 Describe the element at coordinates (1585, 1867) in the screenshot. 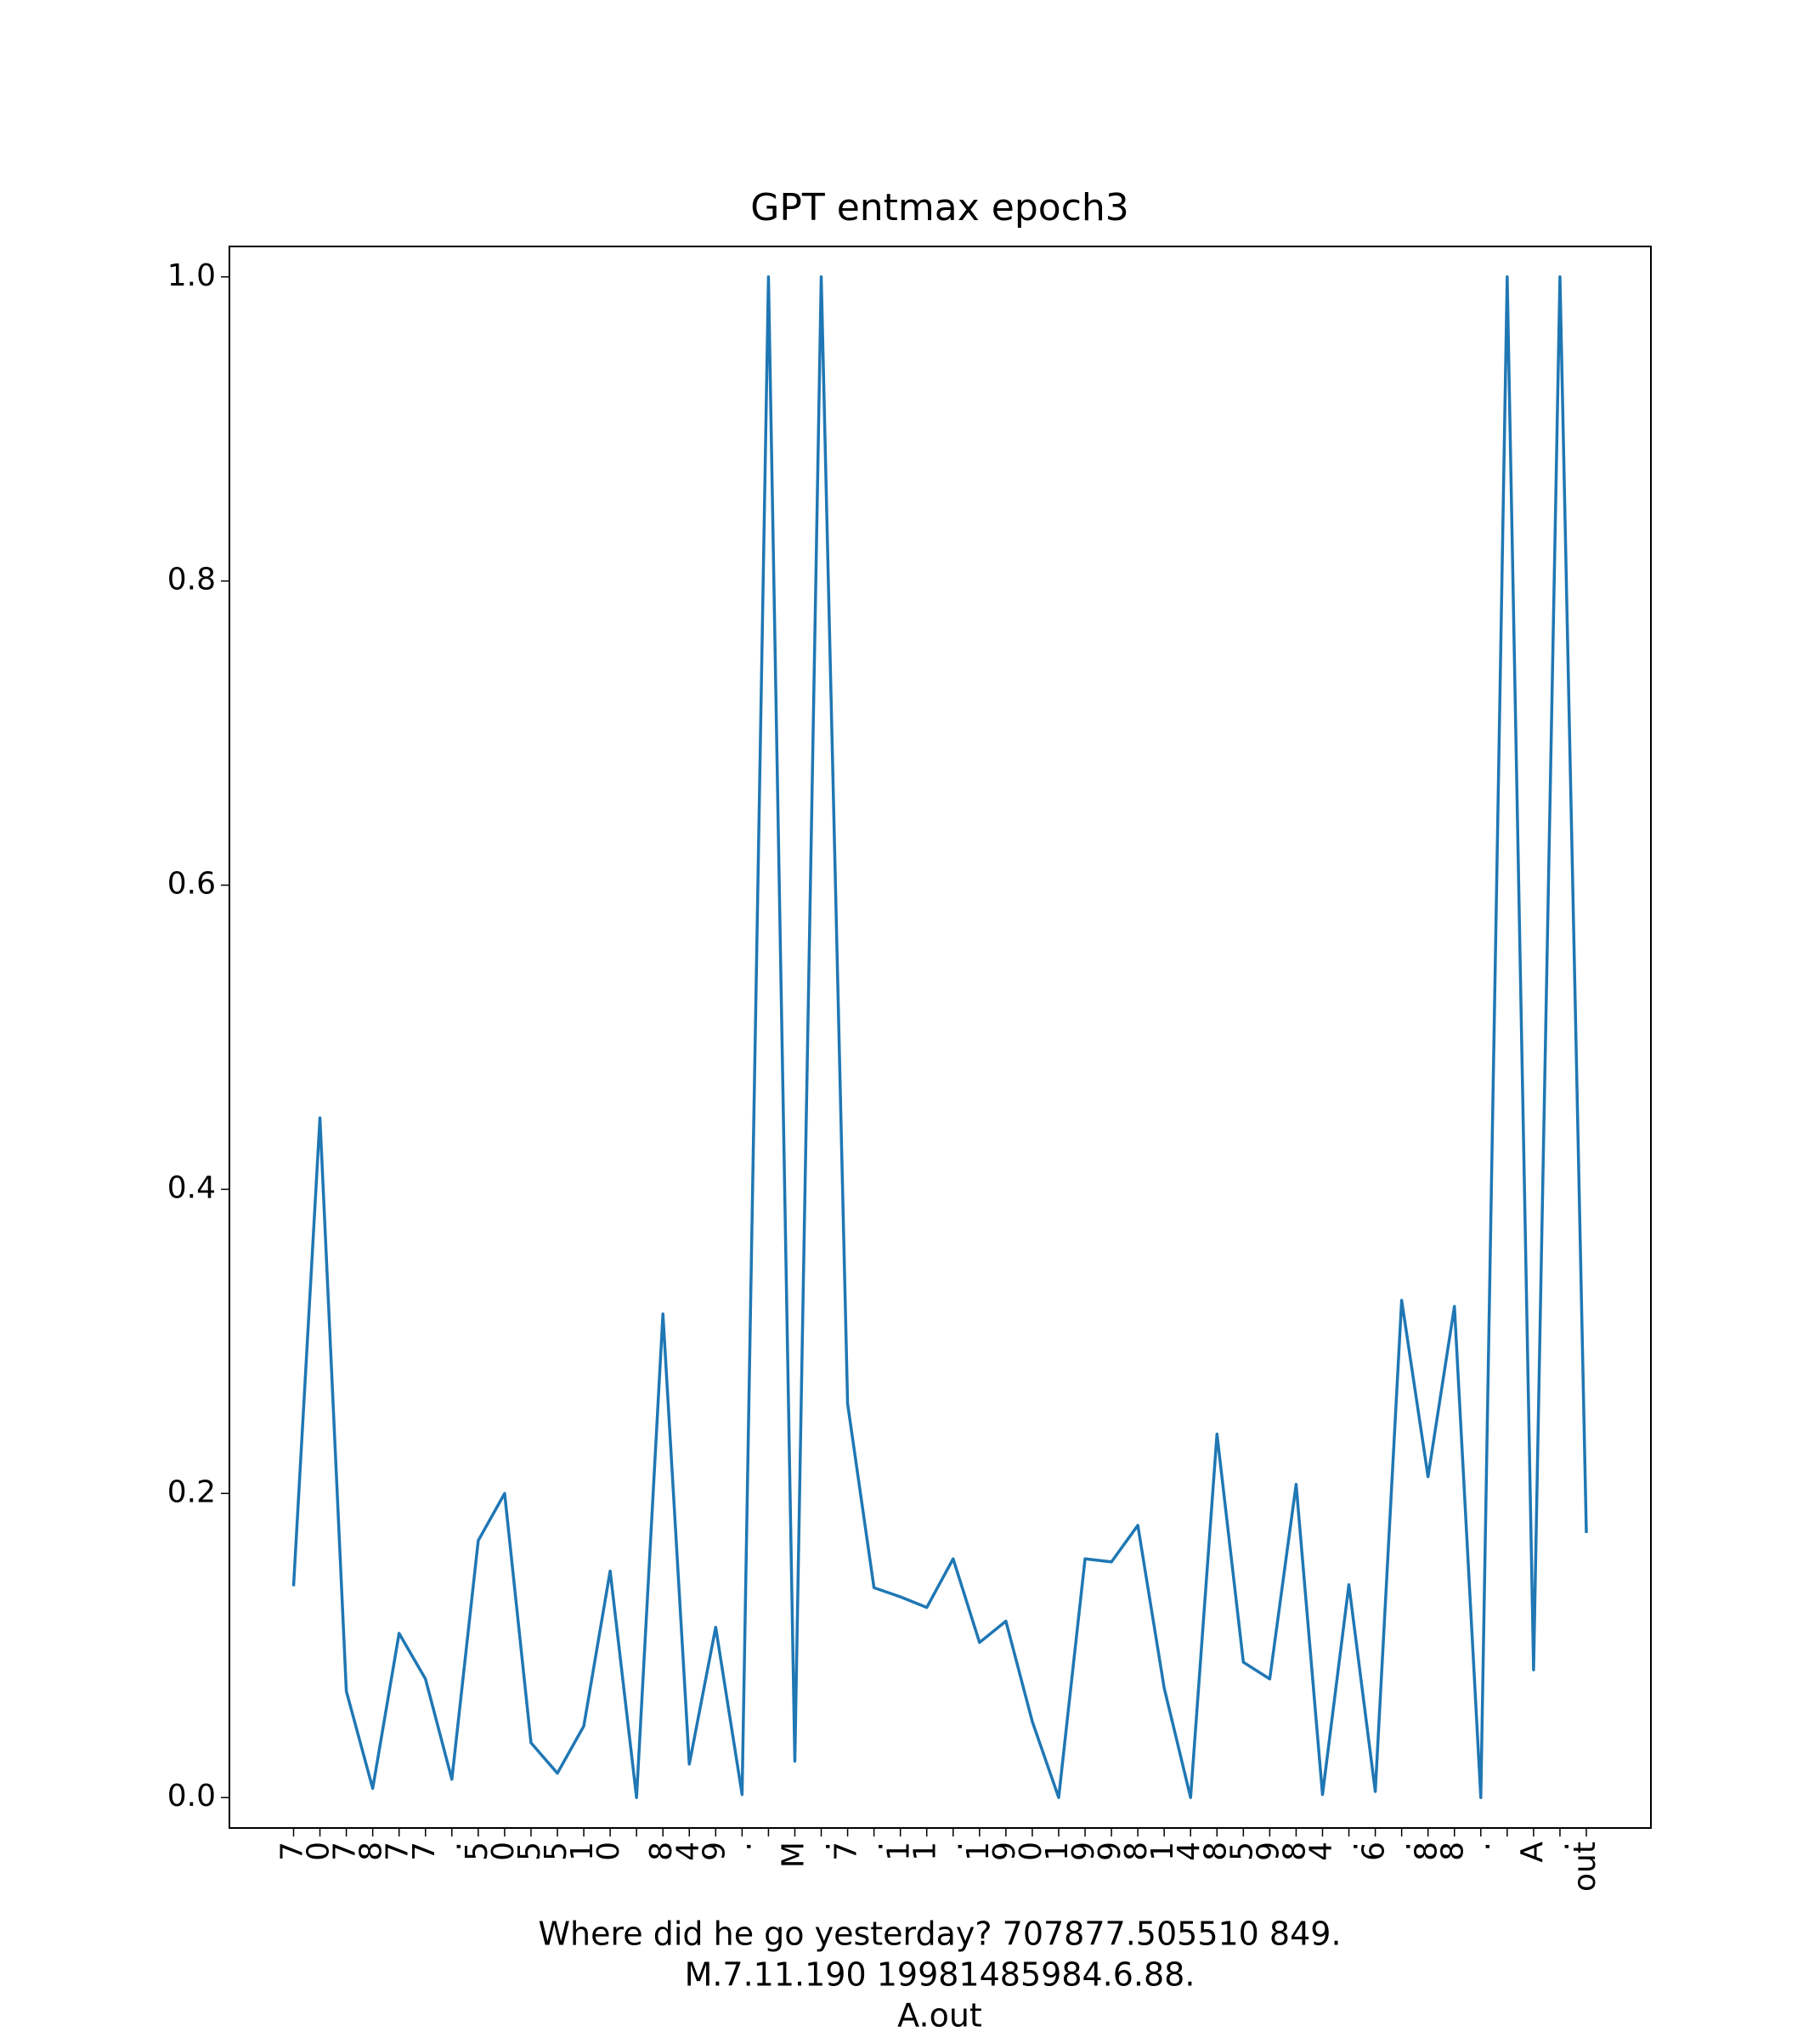

I see `x-tick-label: out` at that location.